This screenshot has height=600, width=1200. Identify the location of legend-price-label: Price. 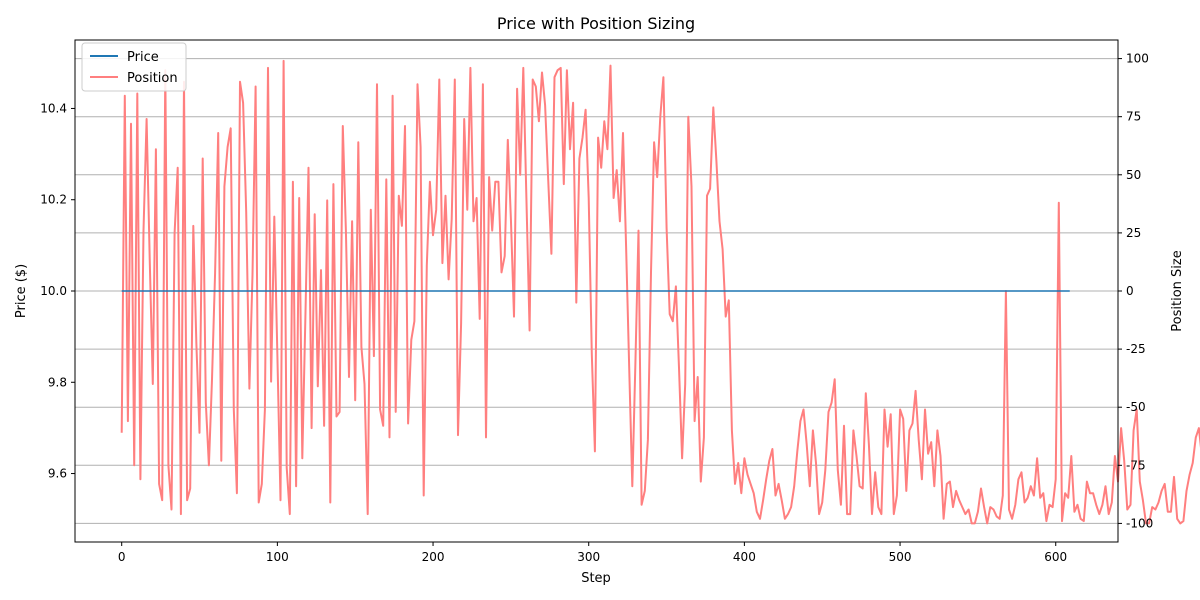
(143, 57).